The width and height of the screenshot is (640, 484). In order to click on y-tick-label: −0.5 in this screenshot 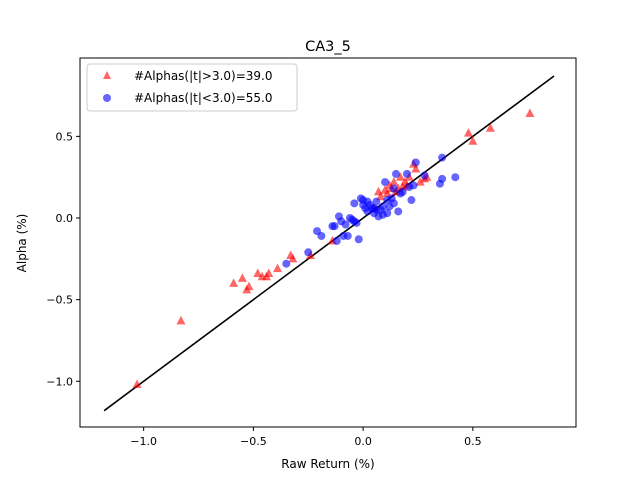, I will do `click(59, 300)`.